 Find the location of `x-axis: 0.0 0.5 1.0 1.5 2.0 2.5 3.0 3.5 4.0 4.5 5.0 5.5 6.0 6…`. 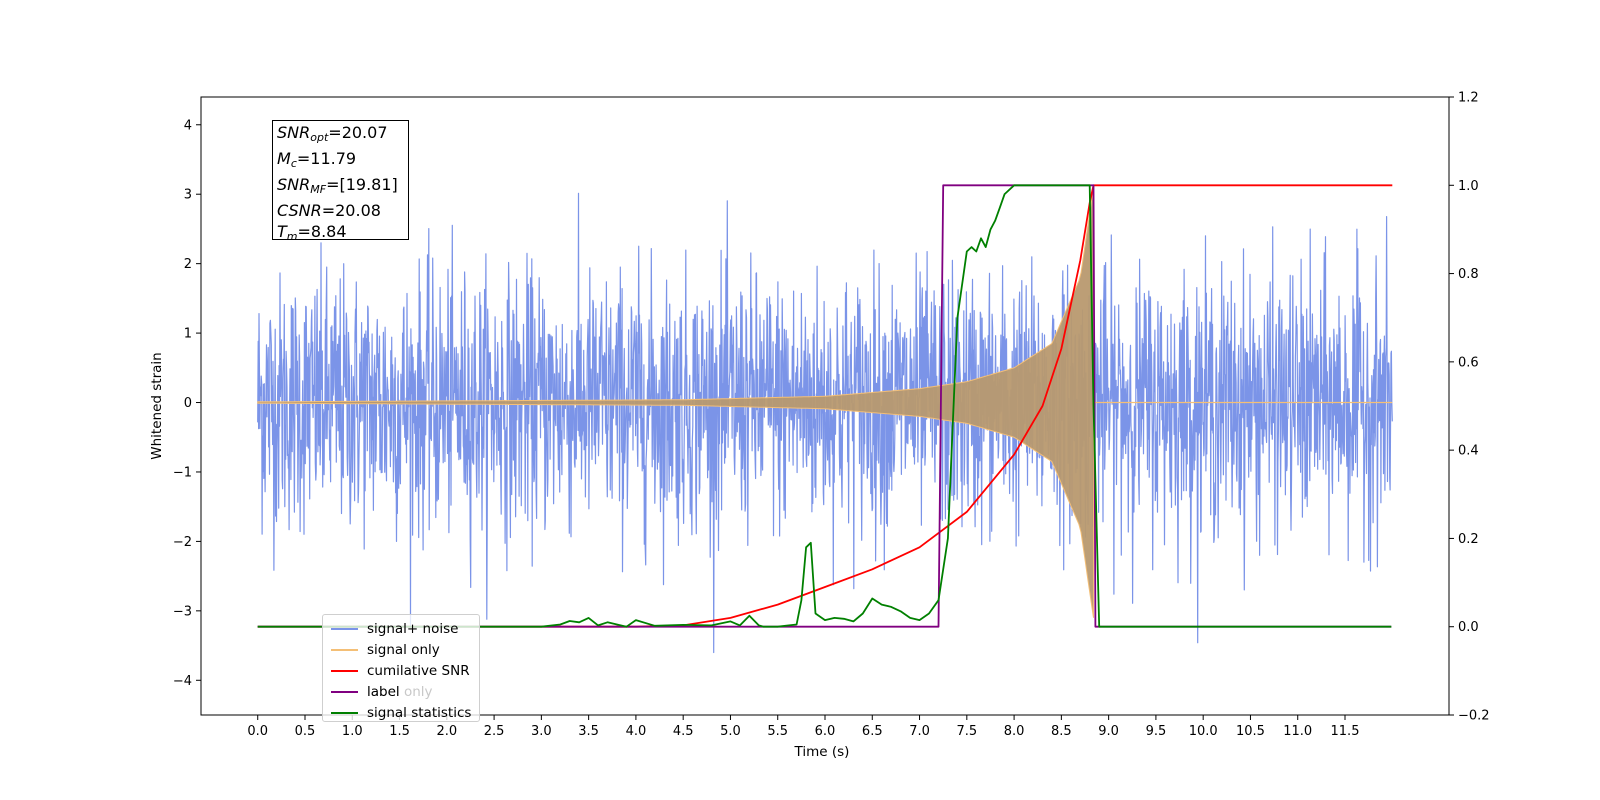

x-axis: 0.0 0.5 1.0 1.5 2.0 2.5 3.0 3.5 4.0 4.5 5.0 5.5 6.0 6… is located at coordinates (803, 727).